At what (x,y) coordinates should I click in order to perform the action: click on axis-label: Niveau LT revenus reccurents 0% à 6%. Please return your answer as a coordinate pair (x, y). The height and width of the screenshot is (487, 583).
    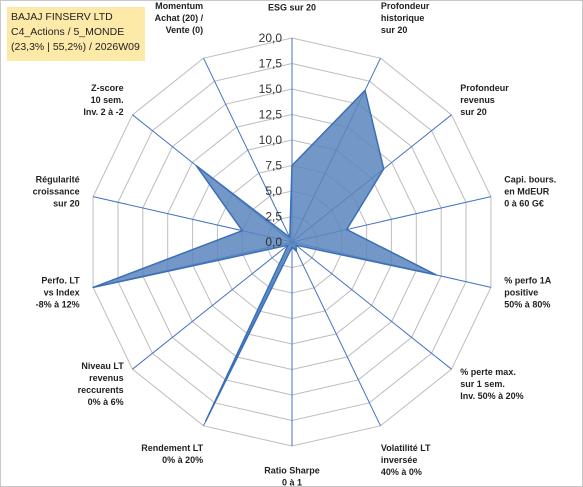
    Looking at the image, I should click on (101, 384).